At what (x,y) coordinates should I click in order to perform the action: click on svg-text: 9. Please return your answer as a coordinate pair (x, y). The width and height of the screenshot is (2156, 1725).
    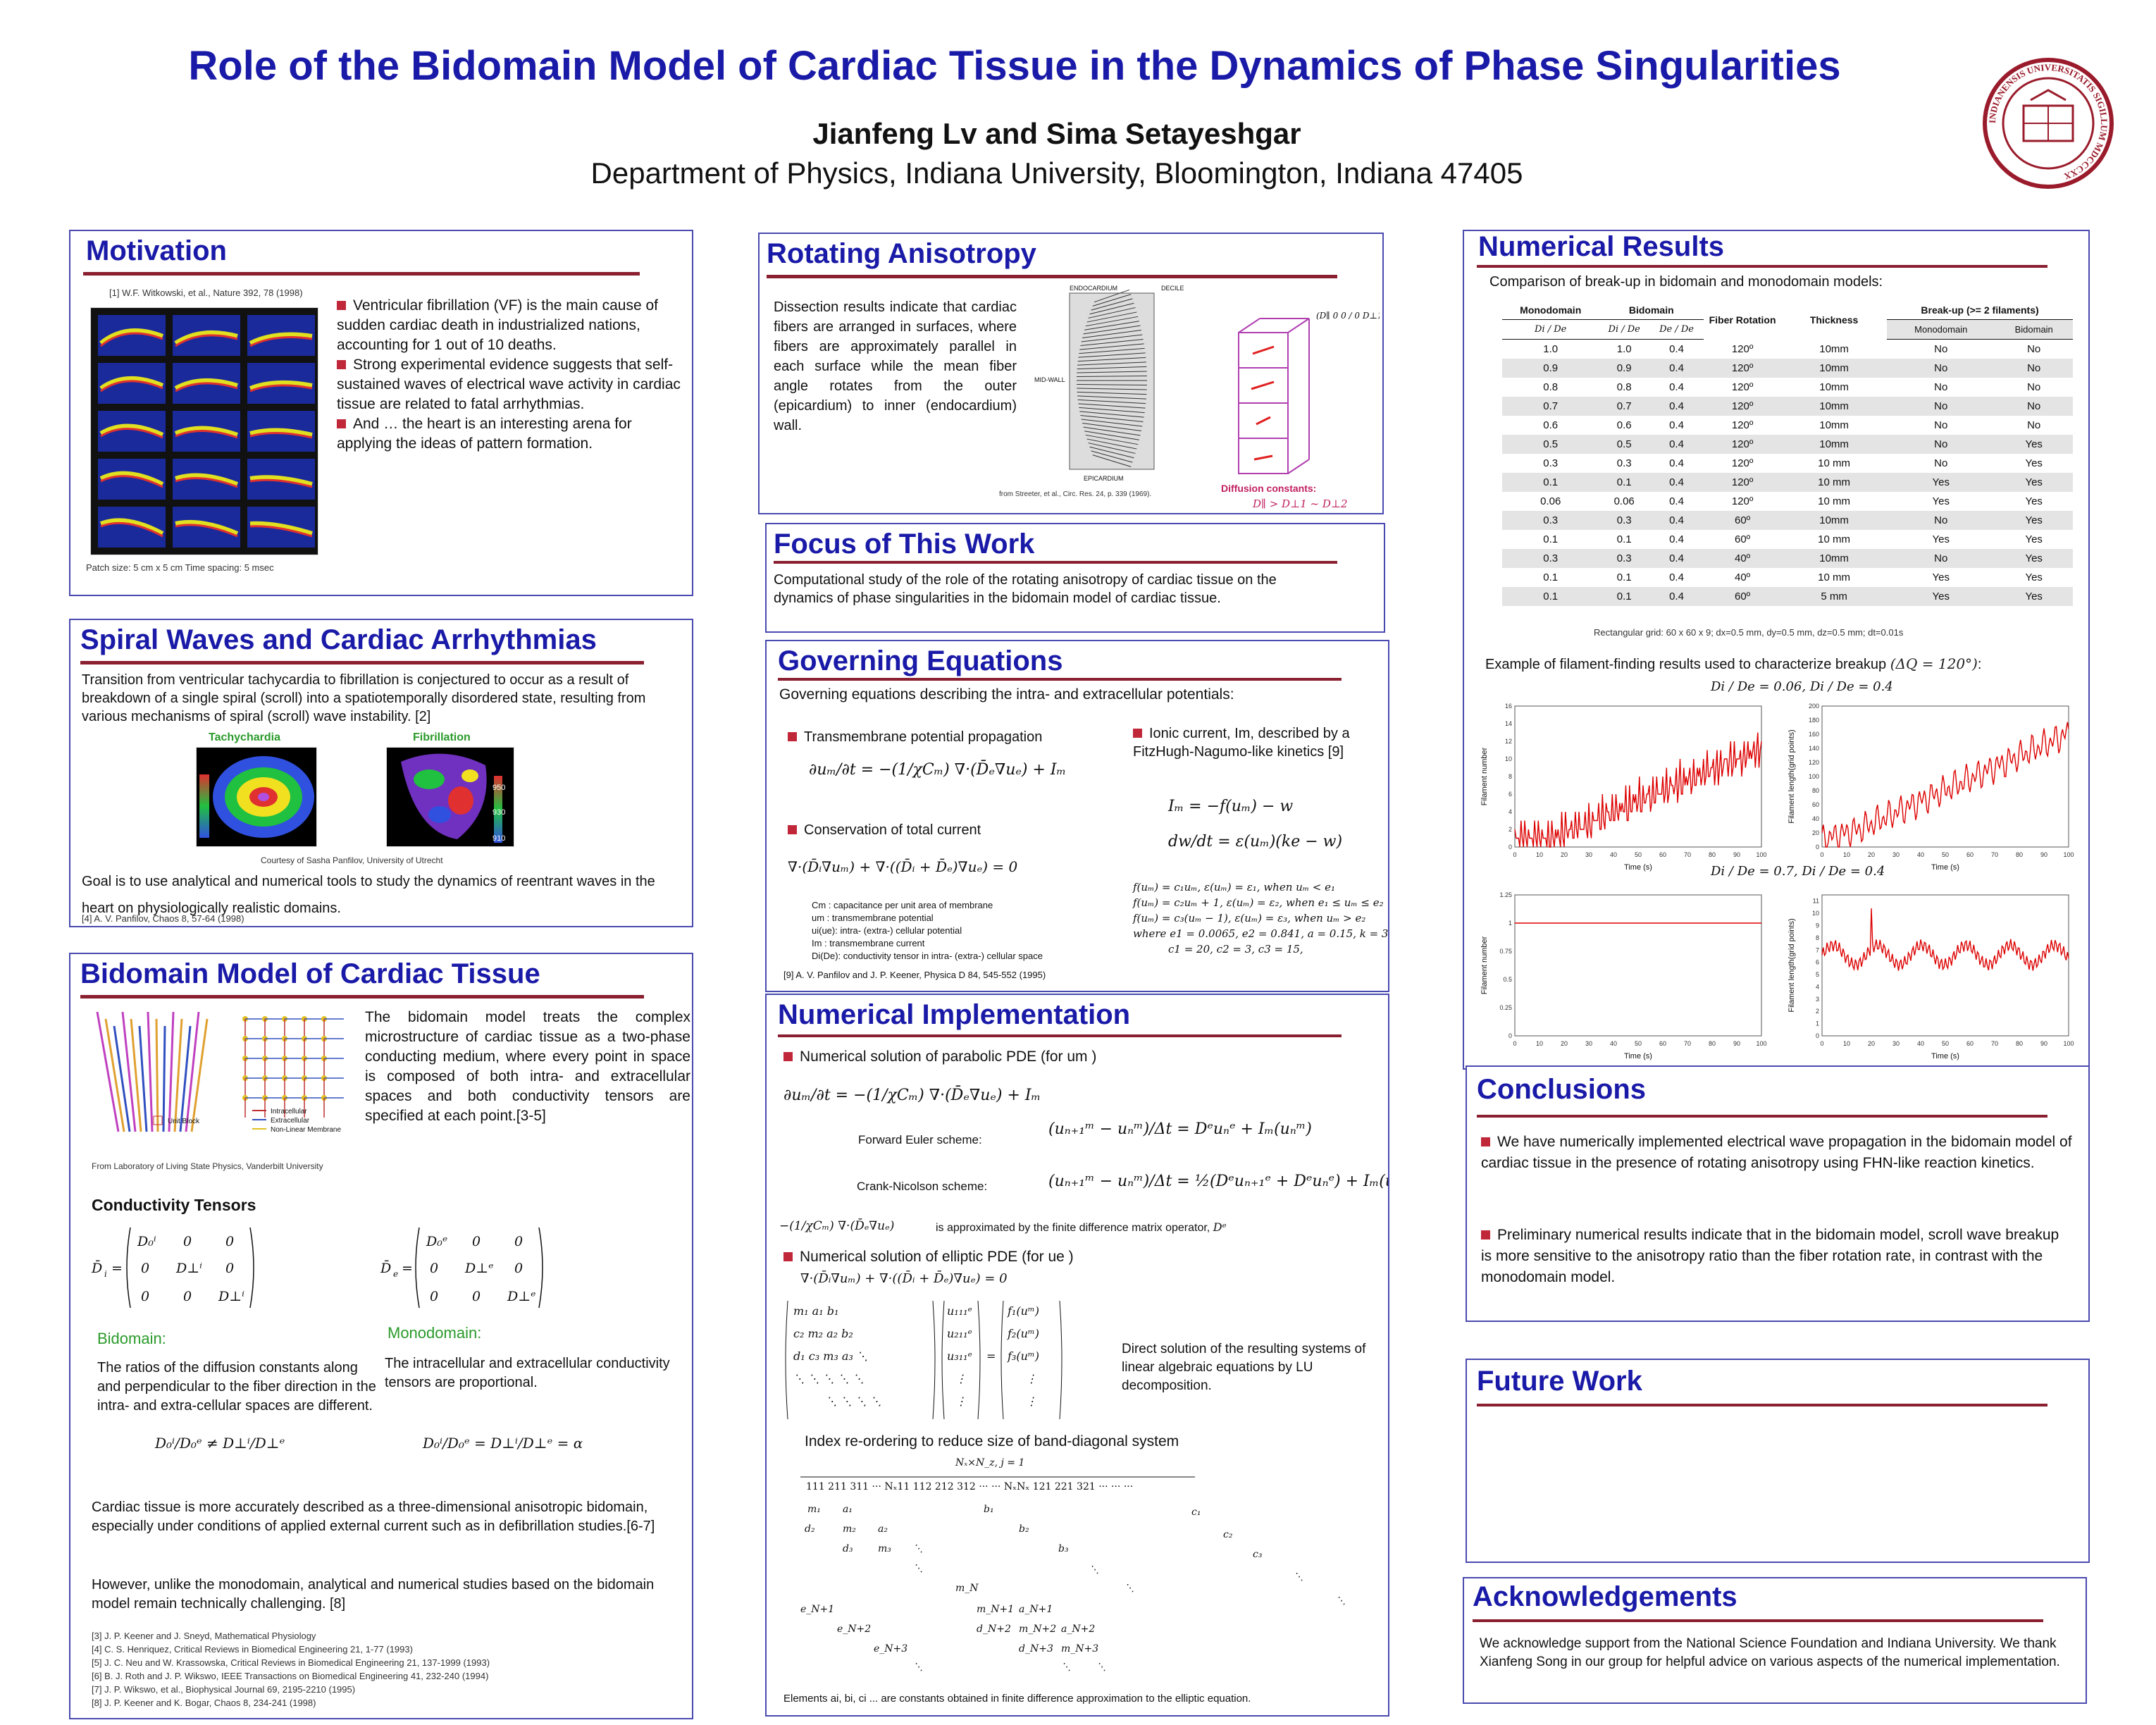
    Looking at the image, I should click on (1817, 925).